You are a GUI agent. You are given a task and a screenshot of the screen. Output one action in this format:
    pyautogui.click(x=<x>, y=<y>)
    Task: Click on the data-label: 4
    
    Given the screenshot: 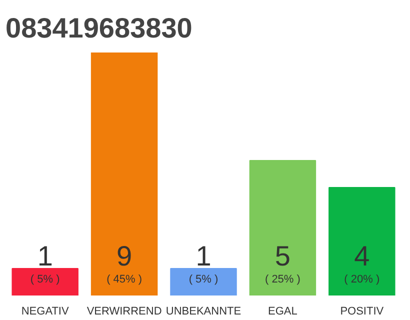 What is the action you would take?
    pyautogui.click(x=362, y=256)
    